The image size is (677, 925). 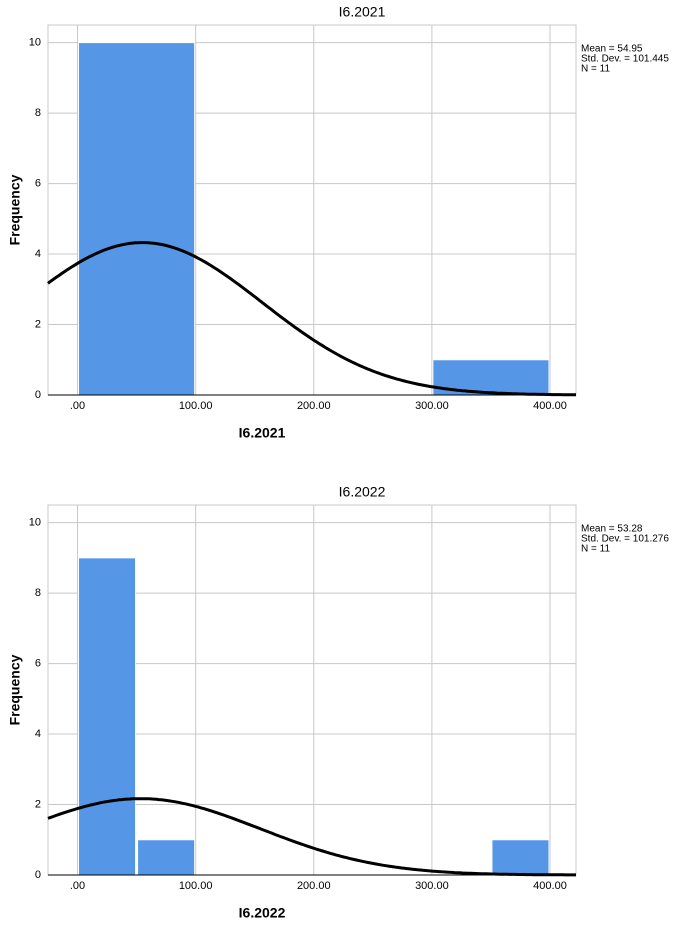 I want to click on chart-title: I6.2021, so click(x=362, y=12).